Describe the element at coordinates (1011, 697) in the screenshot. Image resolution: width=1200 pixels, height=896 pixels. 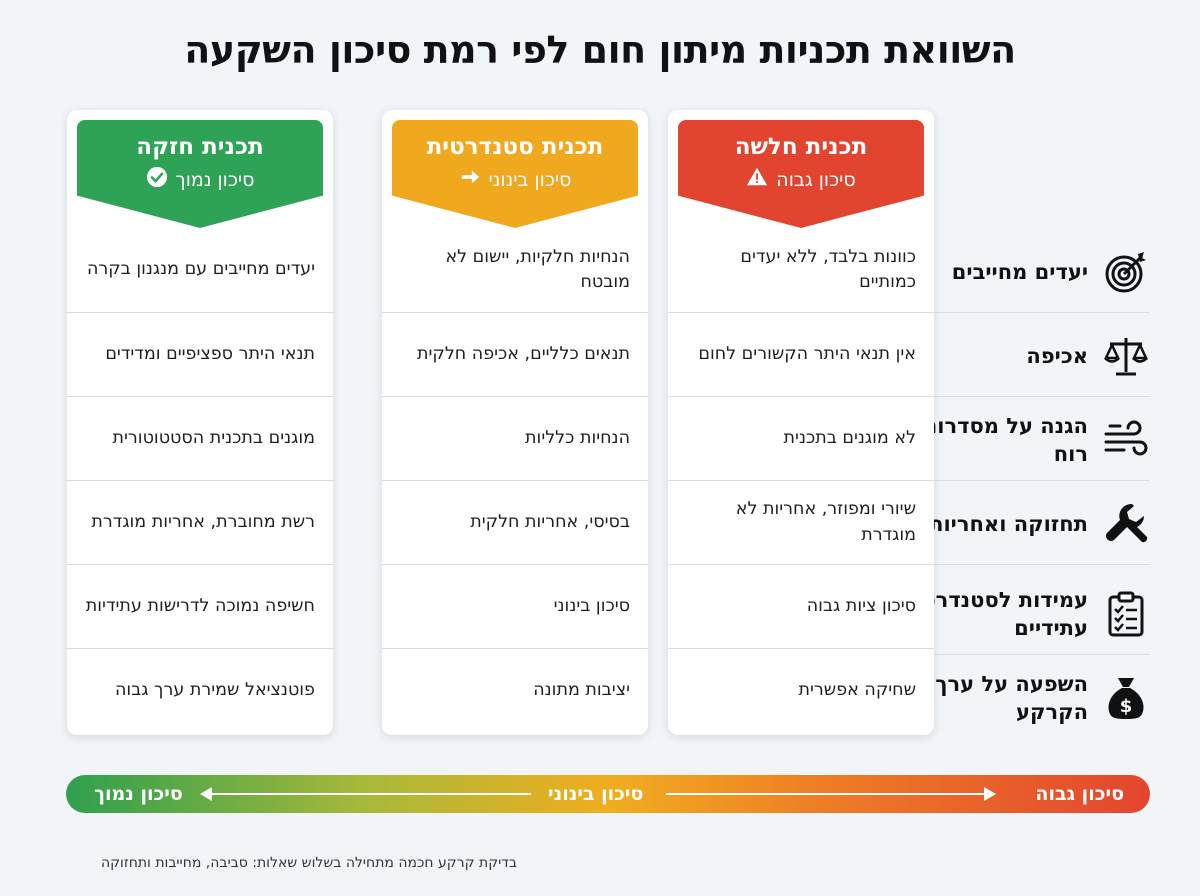
I see `row-label-text: השפעה על ערך הקרקע` at that location.